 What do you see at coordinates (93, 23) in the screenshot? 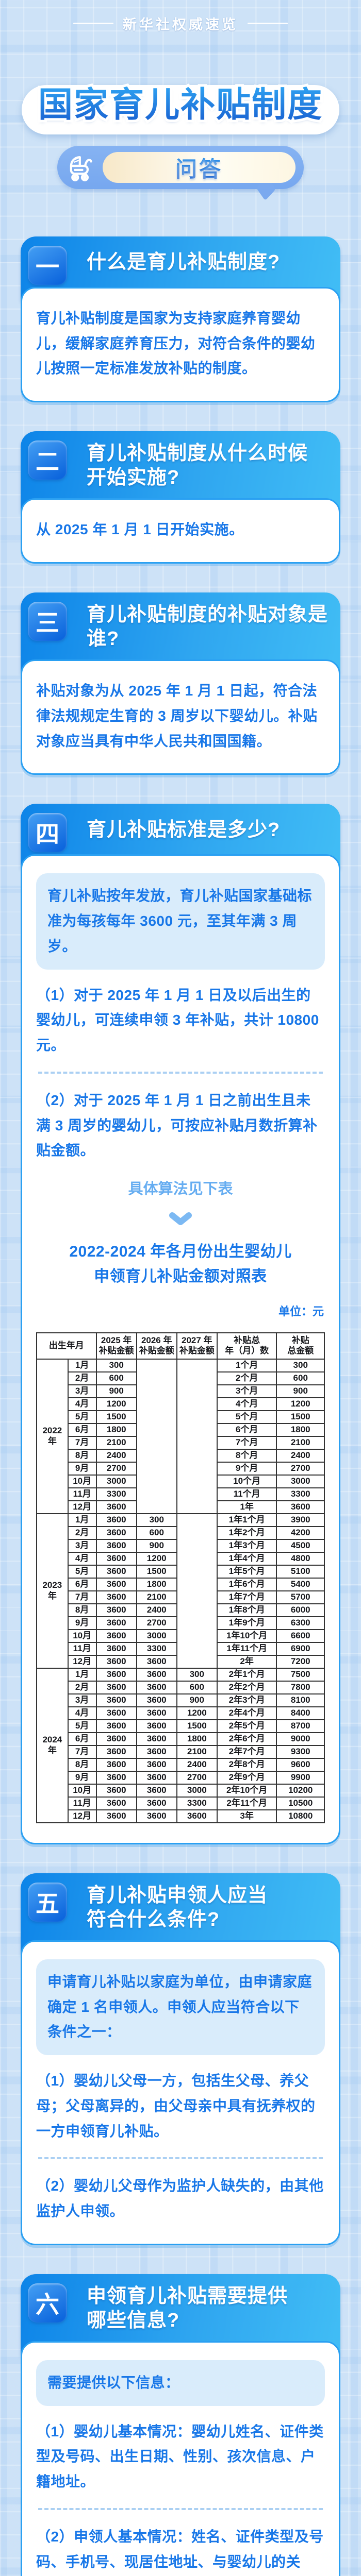
I see `banner-left-dash` at bounding box center [93, 23].